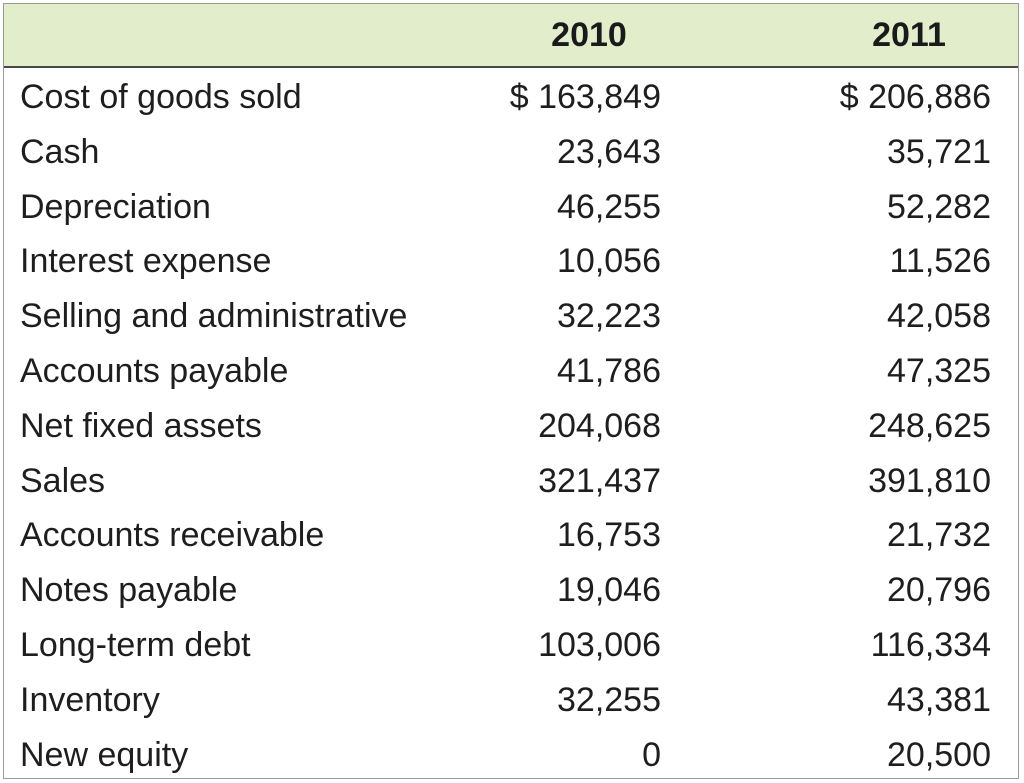 Image resolution: width=1024 pixels, height=783 pixels. Describe the element at coordinates (909, 35) in the screenshot. I see `column-header-2011: 2011` at that location.